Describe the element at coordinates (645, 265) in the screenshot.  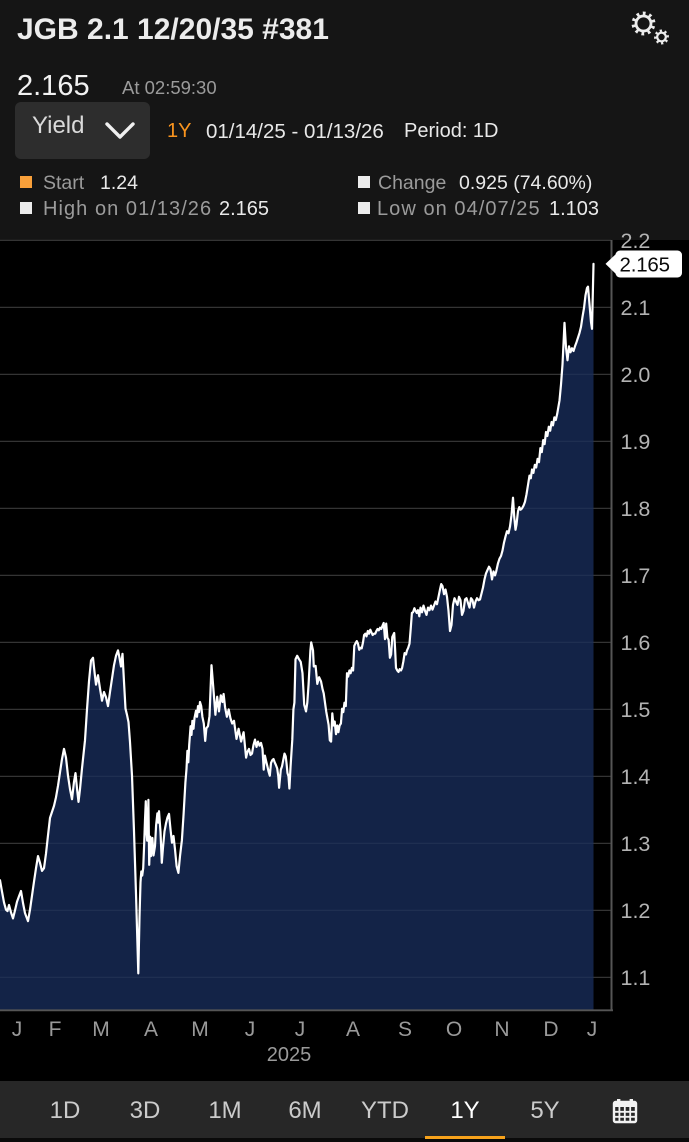
I see `svg-text: 2.165` at that location.